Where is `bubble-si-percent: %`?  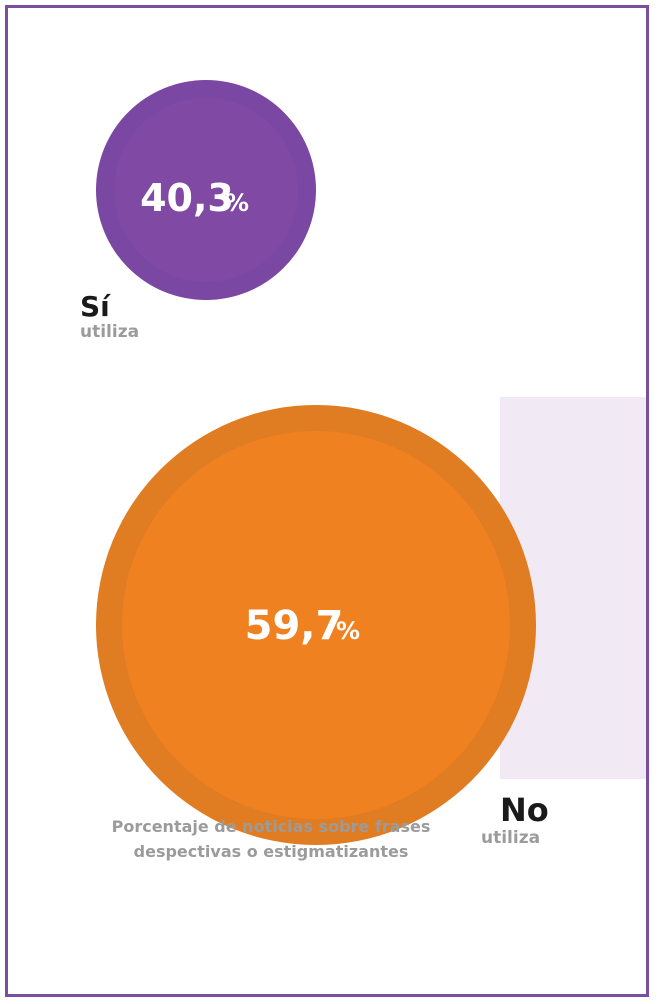
bubble-si-percent: % is located at coordinates (237, 203).